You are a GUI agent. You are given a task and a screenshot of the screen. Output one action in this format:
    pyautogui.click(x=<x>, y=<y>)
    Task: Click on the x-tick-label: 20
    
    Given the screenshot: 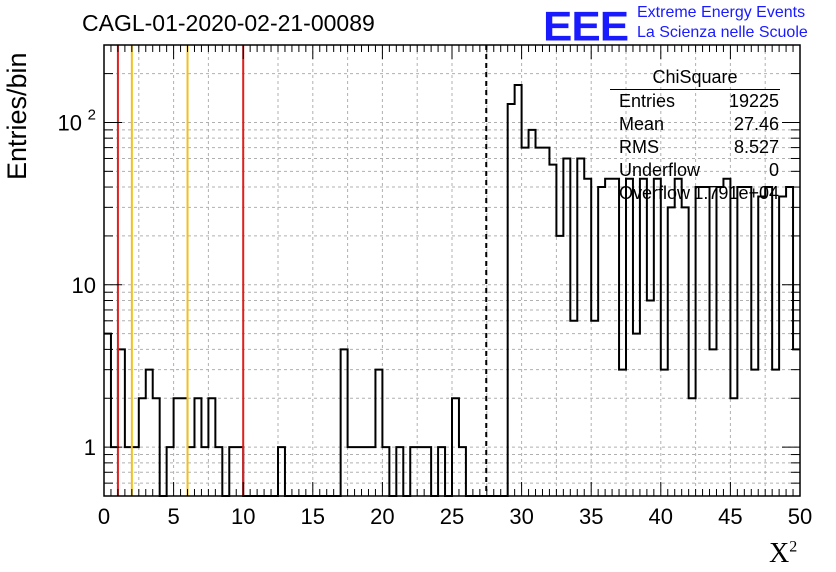 What is the action you would take?
    pyautogui.click(x=382, y=516)
    